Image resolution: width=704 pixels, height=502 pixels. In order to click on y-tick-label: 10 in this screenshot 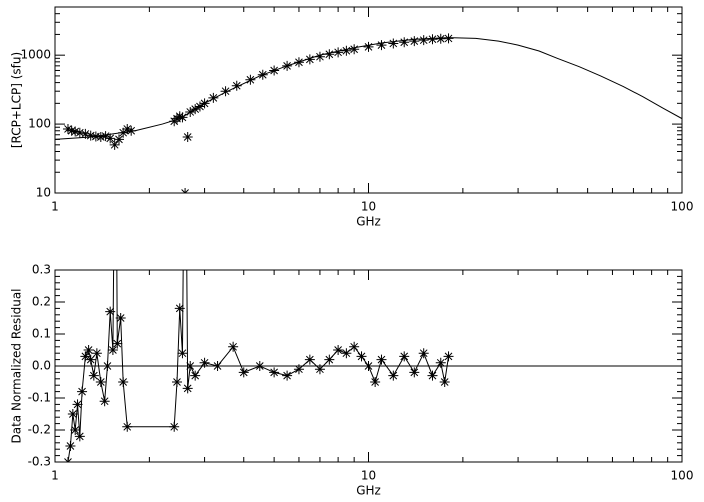, I will do `click(43, 193)`.